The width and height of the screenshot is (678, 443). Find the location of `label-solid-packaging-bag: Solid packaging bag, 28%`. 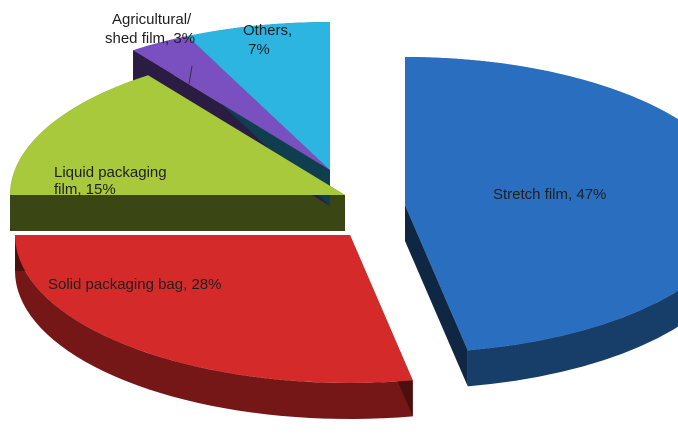

label-solid-packaging-bag: Solid packaging bag, 28% is located at coordinates (134, 284).